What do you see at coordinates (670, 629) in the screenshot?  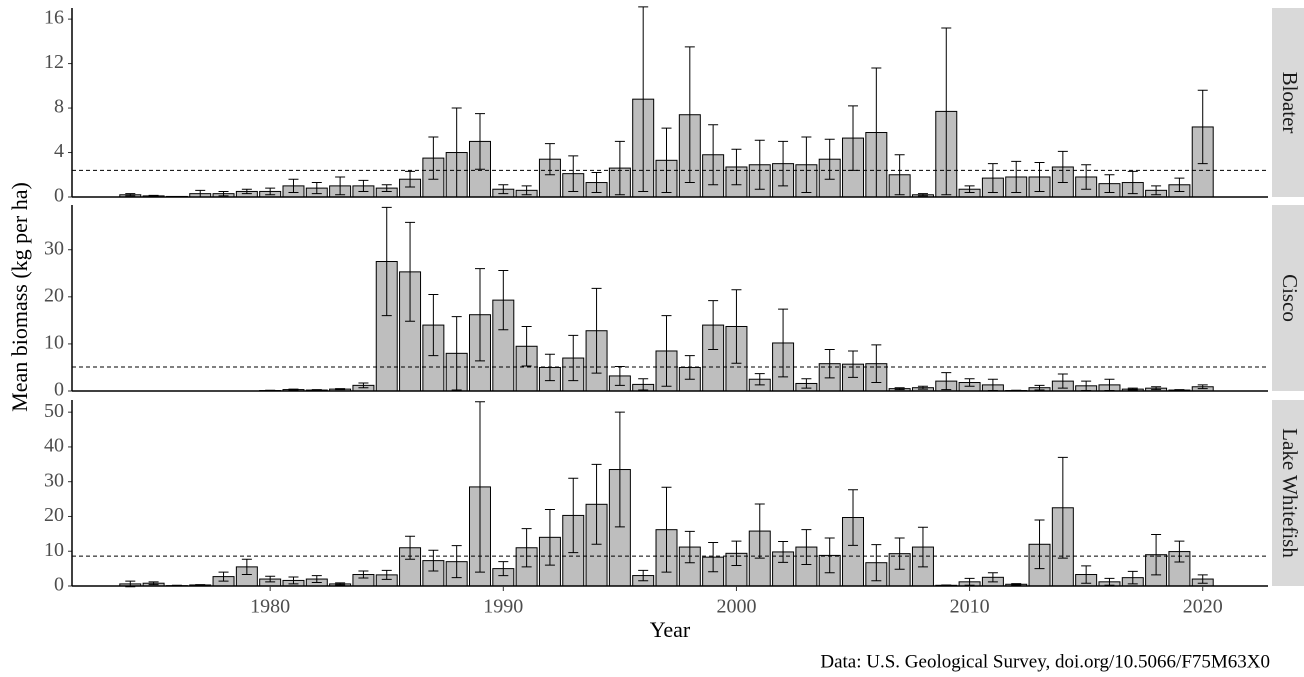 I see `x-axis-label: Year` at bounding box center [670, 629].